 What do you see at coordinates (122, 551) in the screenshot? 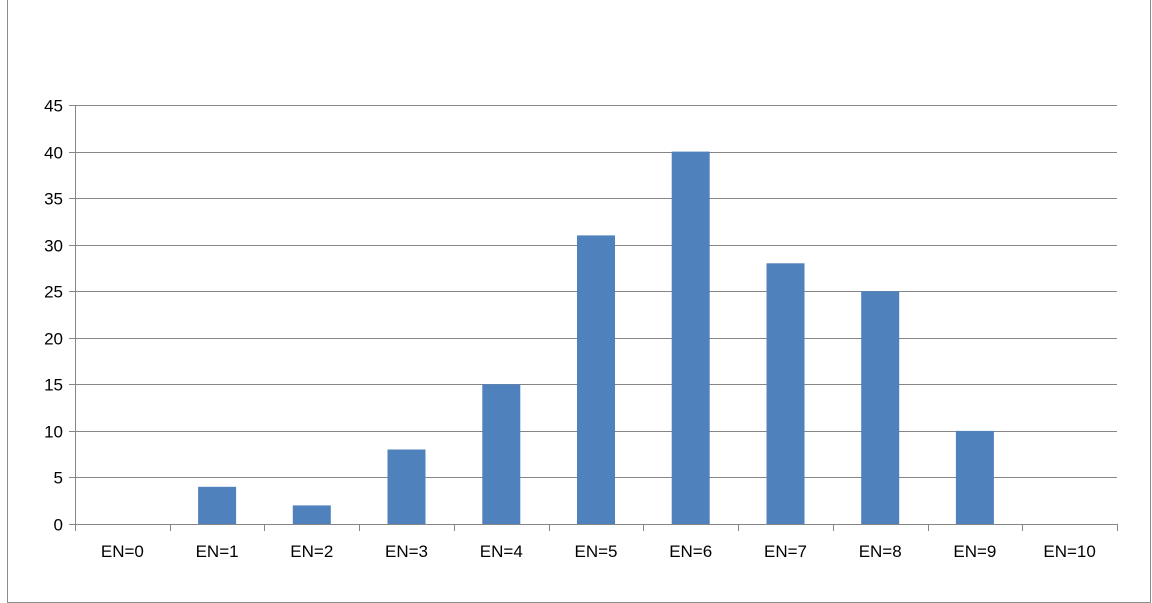
I see `x-tick-label-EN=0: EN=0` at bounding box center [122, 551].